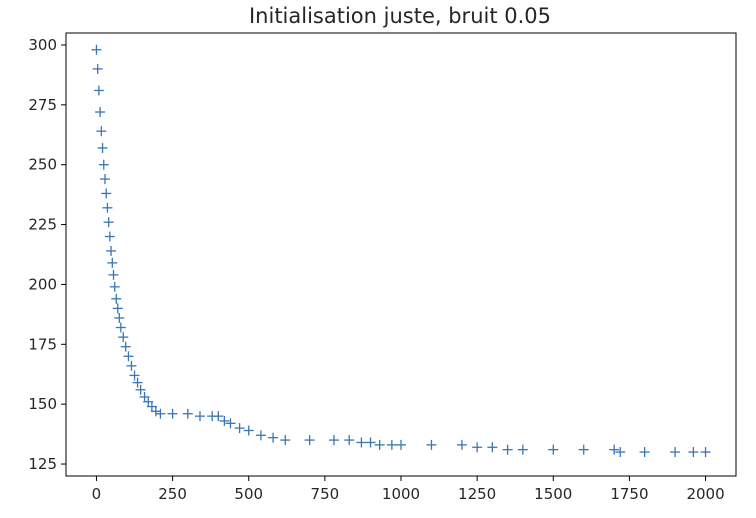 The image size is (756, 518). What do you see at coordinates (42, 344) in the screenshot?
I see `y-tick-label: 175` at bounding box center [42, 344].